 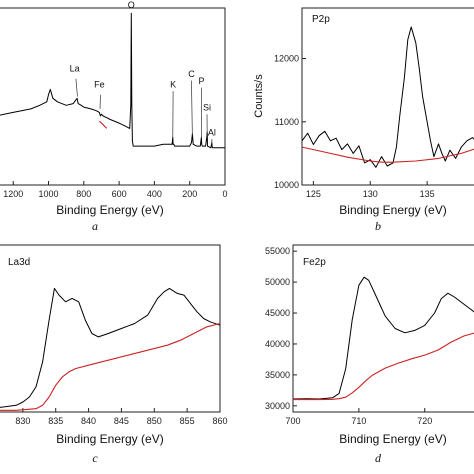 What do you see at coordinates (55, 421) in the screenshot?
I see `x-tick-label-c: 835` at bounding box center [55, 421].